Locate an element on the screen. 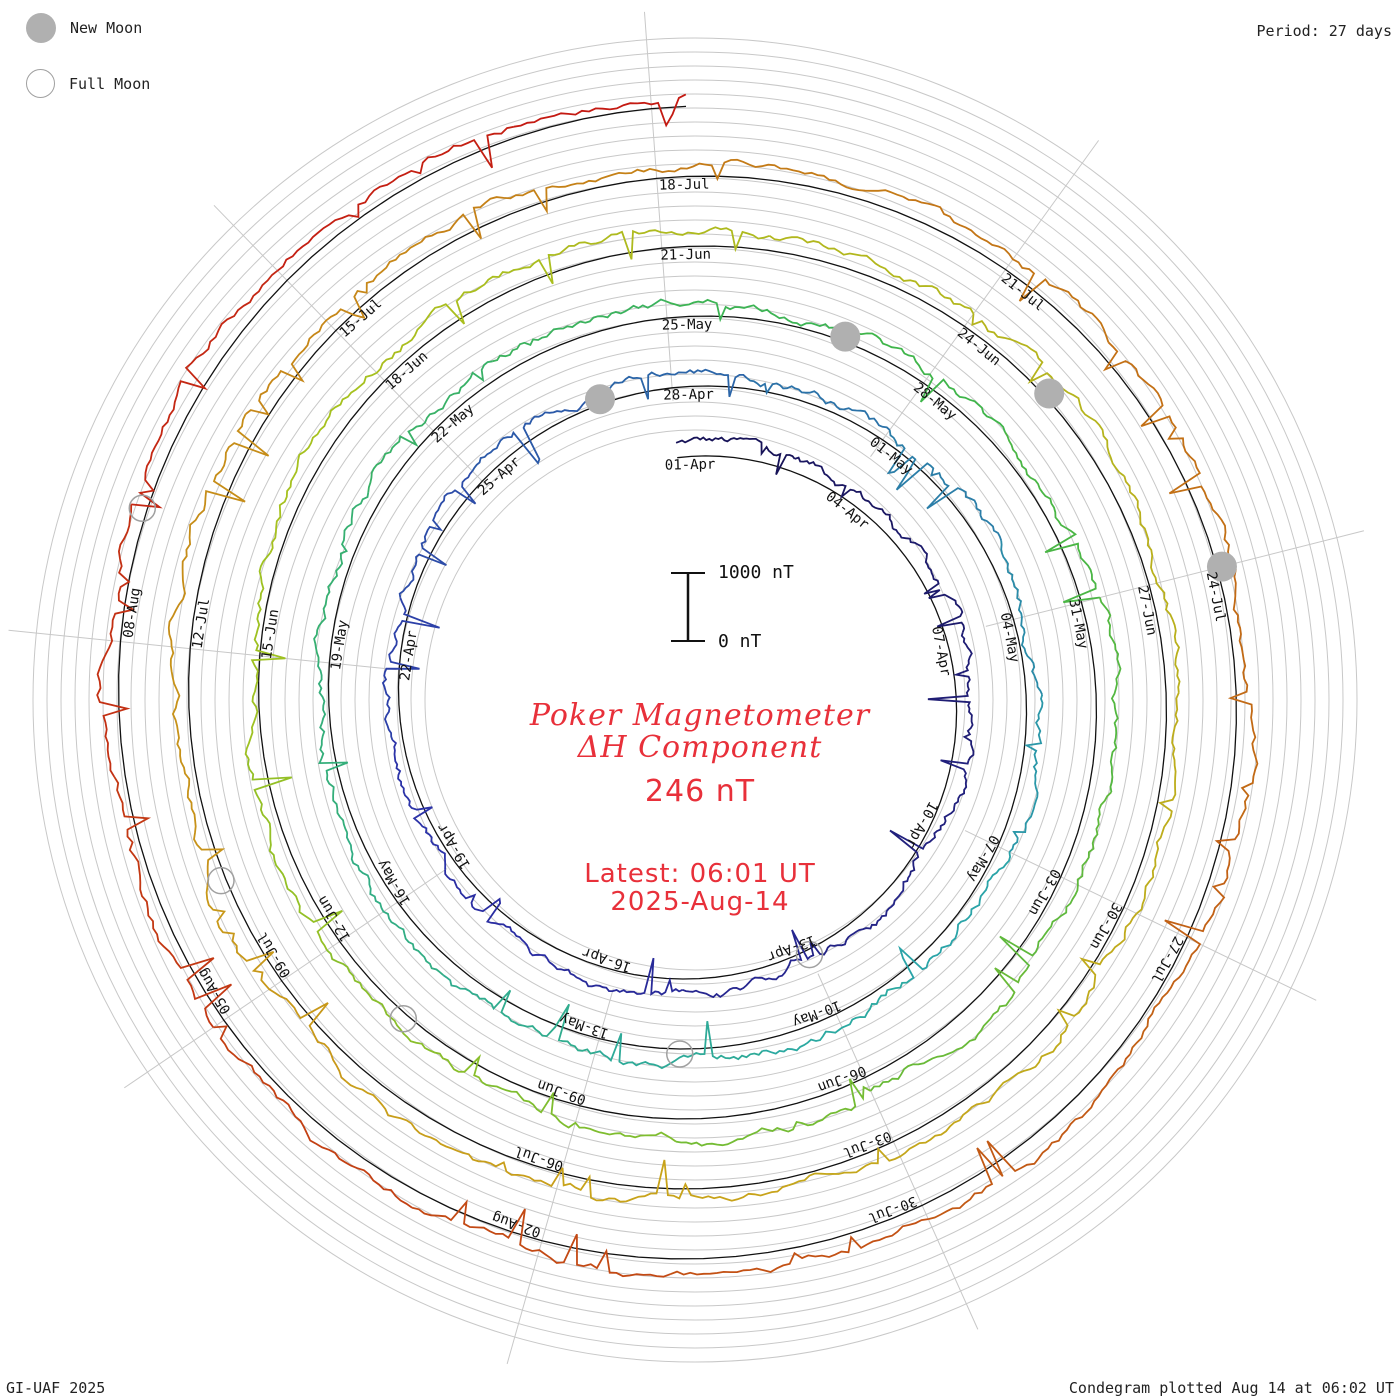 Image resolution: width=1400 pixels, height=1400 pixels. new-moon-icon is located at coordinates (41, 28).